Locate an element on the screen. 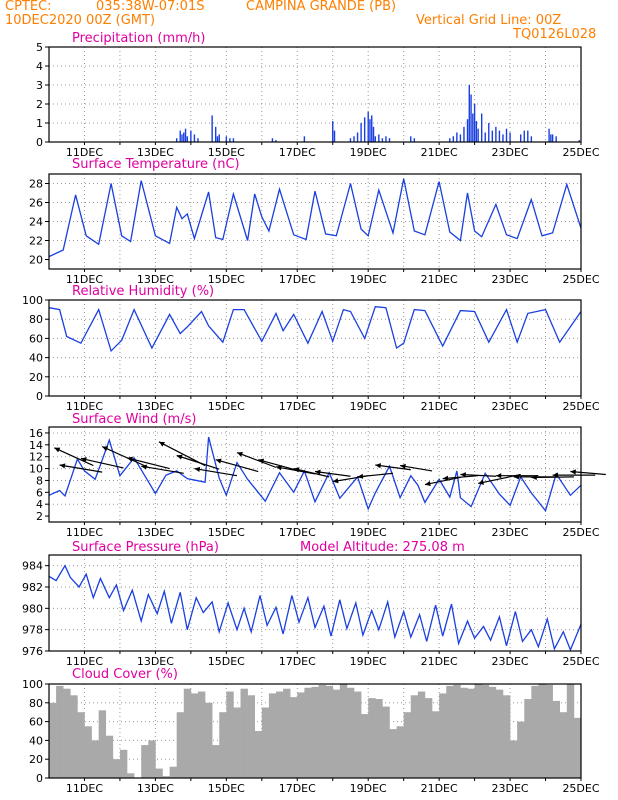 Image resolution: width=618 pixels, height=800 pixels. y-tick-label: 20 is located at coordinates (36, 377).